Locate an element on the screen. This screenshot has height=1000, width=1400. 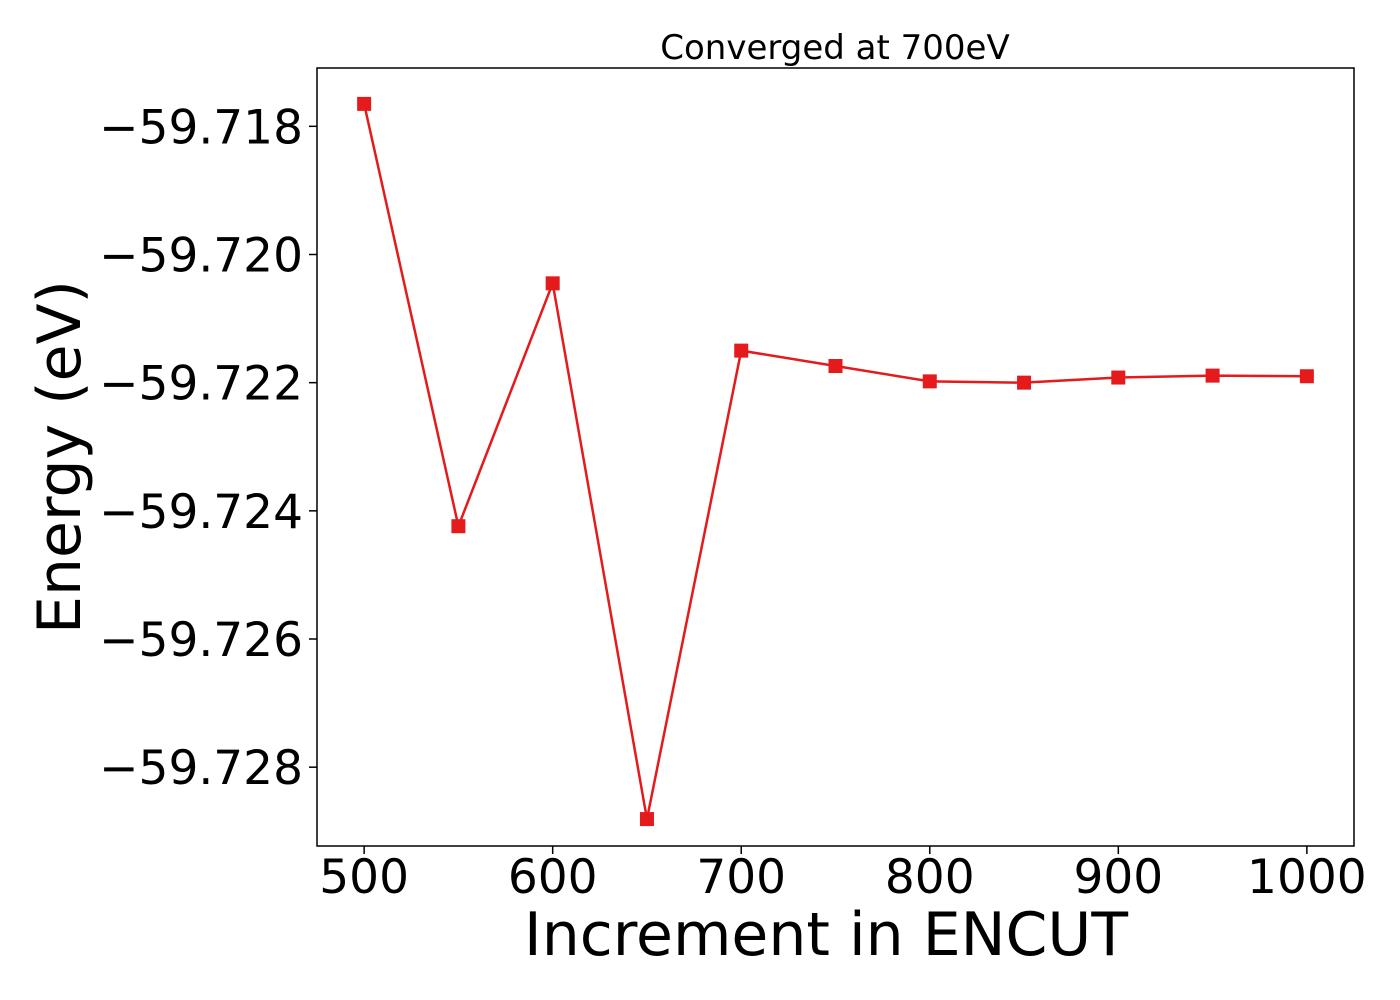
chart-title: Converged at 700eV is located at coordinates (834, 48).